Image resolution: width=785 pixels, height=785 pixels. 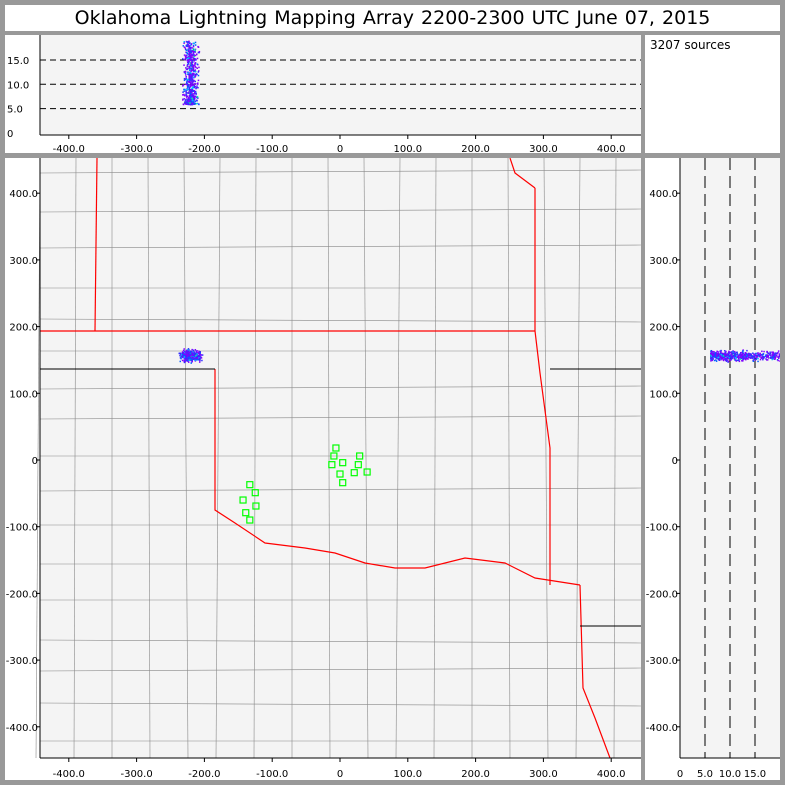 I want to click on oklahoma-east-border, so click(x=542, y=386).